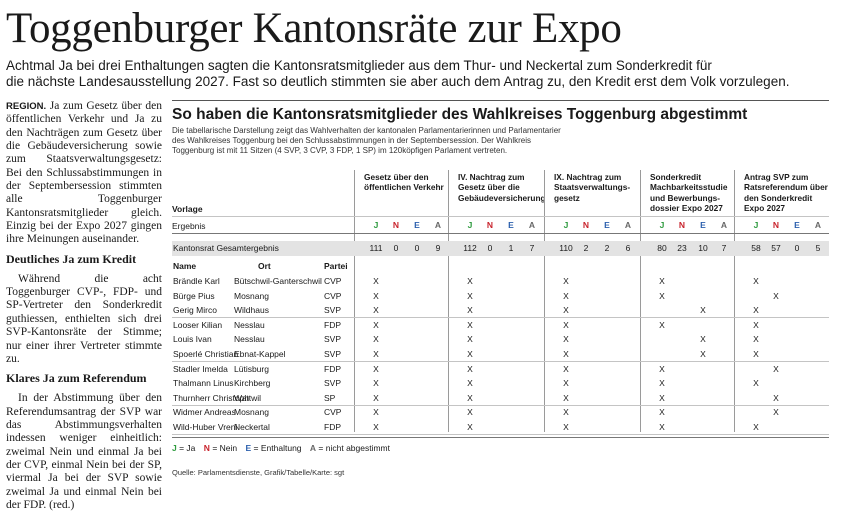 This screenshot has height=512, width=844. I want to click on table-rule, so click(500, 216).